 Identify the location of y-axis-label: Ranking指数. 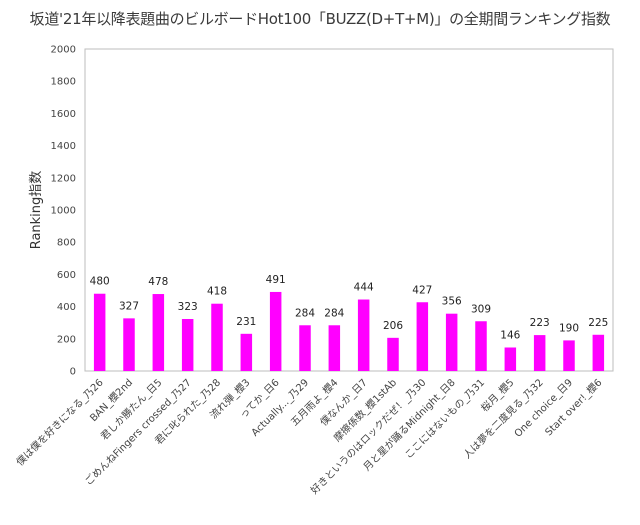
(36, 210).